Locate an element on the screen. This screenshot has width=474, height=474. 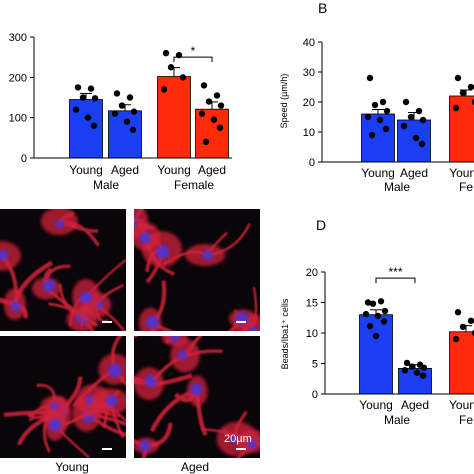
chart-d-category-label: Youn is located at coordinates (461, 405).